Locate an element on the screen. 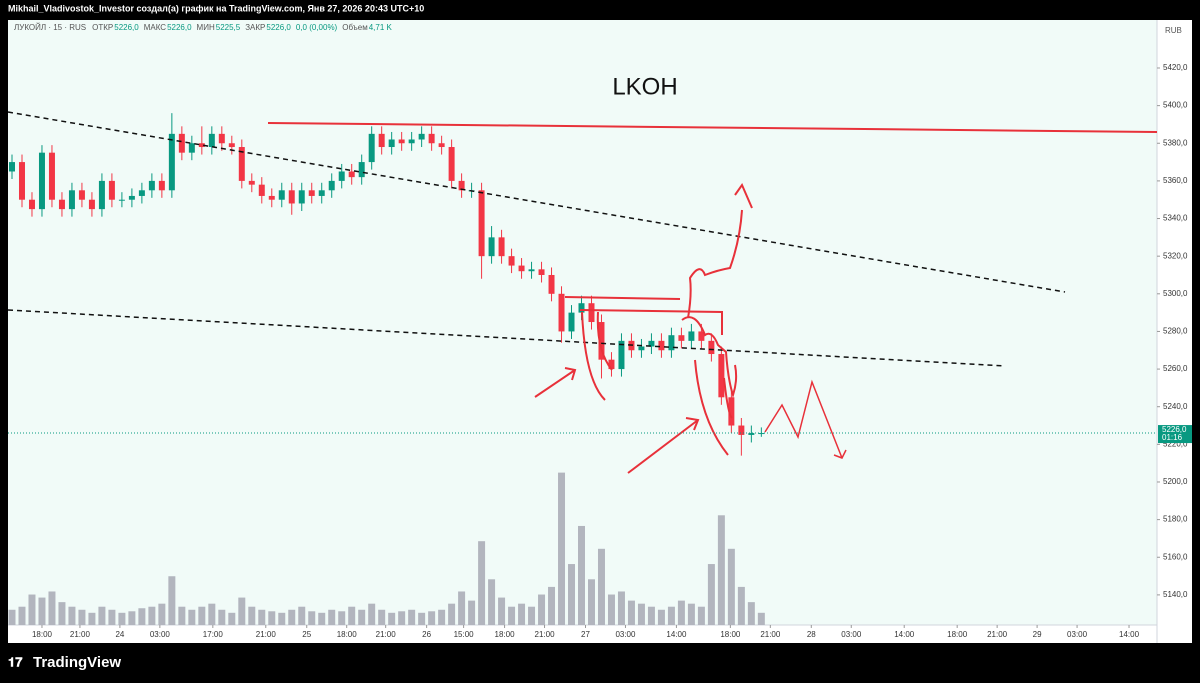  drawn-line is located at coordinates (651, 322).